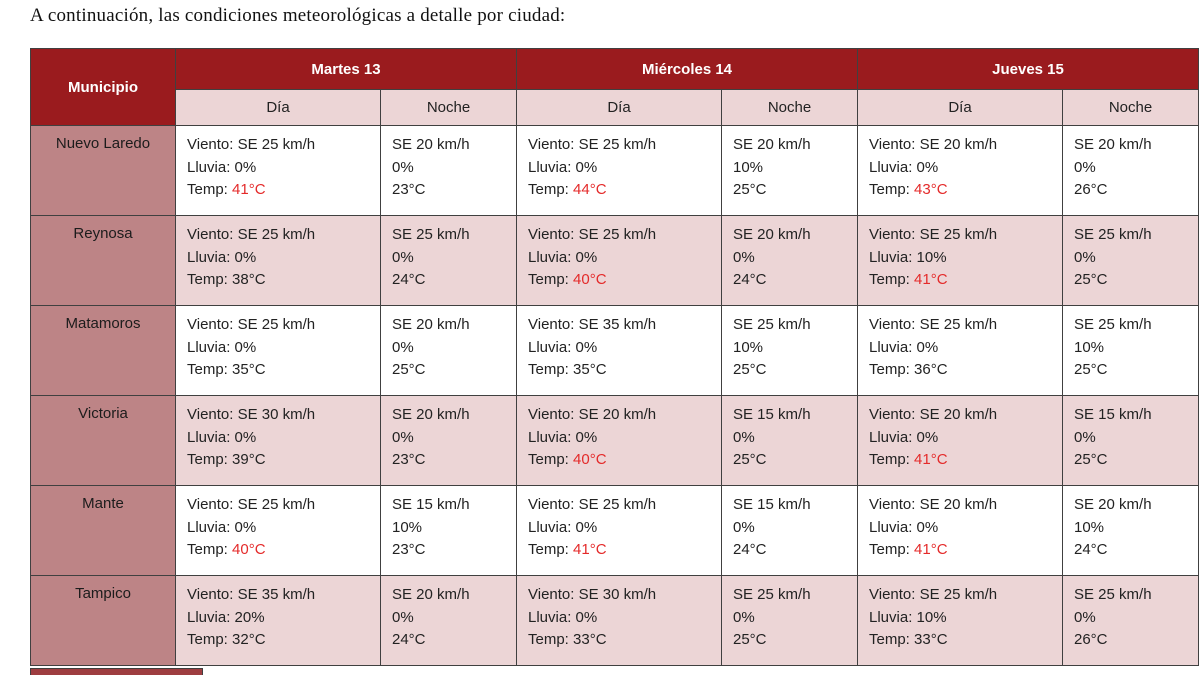 This screenshot has height=675, width=1200. What do you see at coordinates (103, 170) in the screenshot?
I see `municipio-cell: Nuevo Laredo` at bounding box center [103, 170].